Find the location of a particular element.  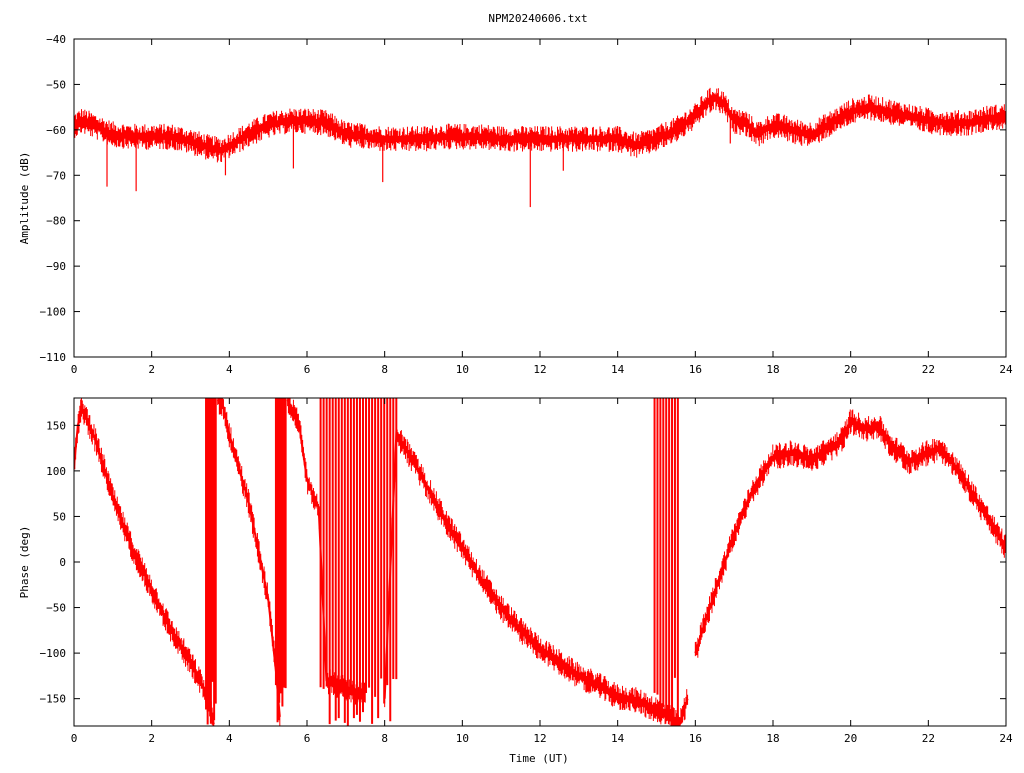

phase-x-axis-label: Time (UT) is located at coordinates (539, 758).